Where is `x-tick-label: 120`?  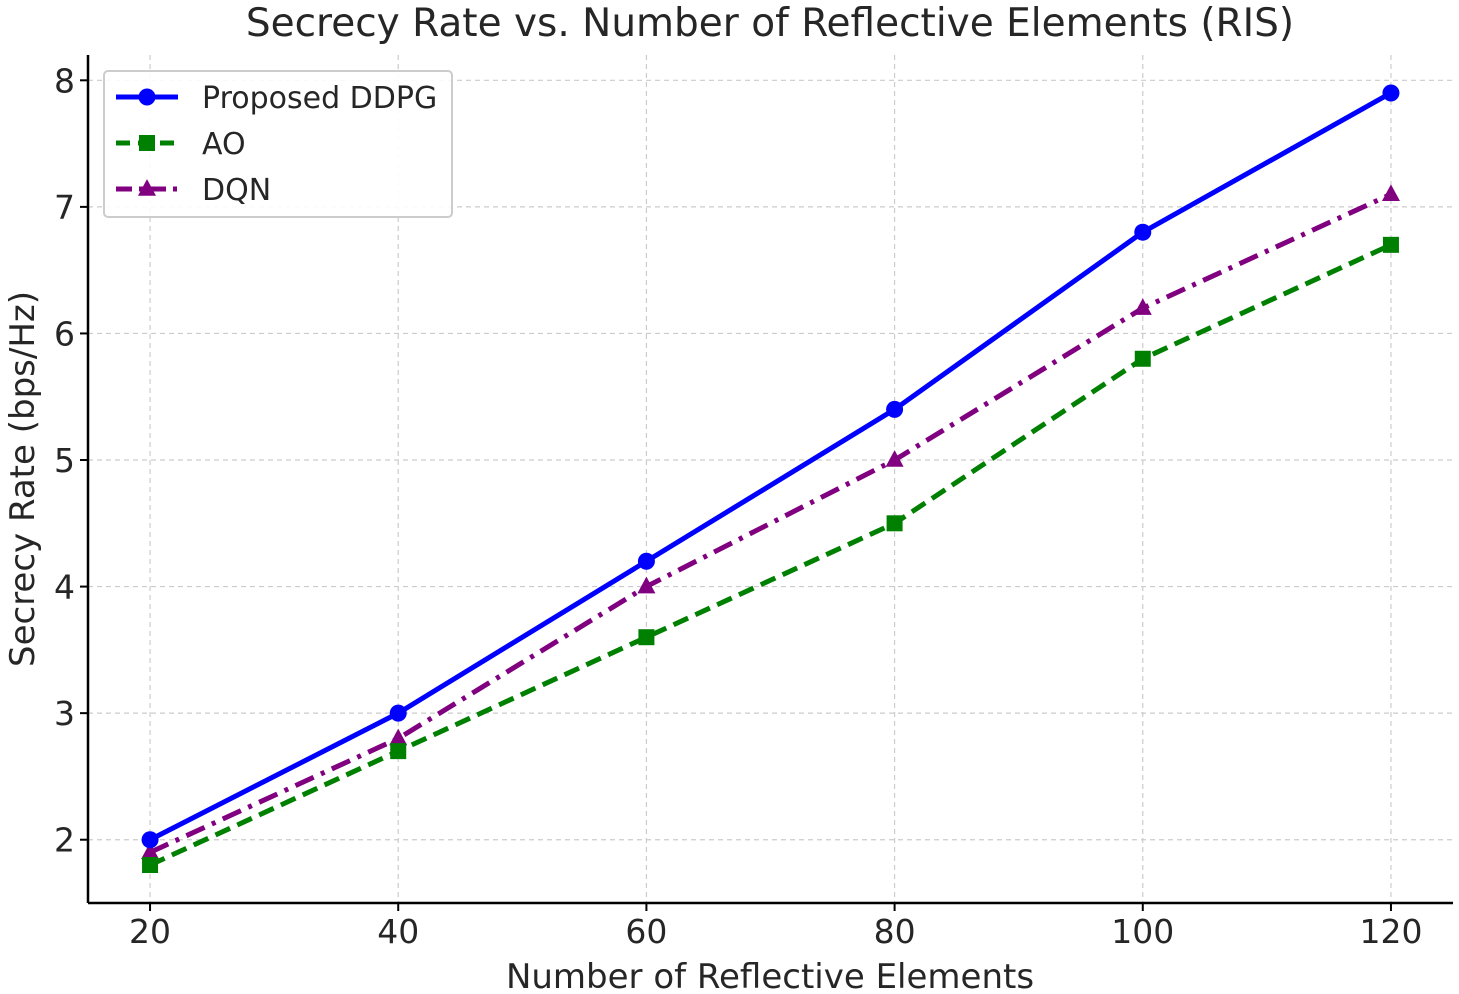
x-tick-label: 120 is located at coordinates (1390, 931).